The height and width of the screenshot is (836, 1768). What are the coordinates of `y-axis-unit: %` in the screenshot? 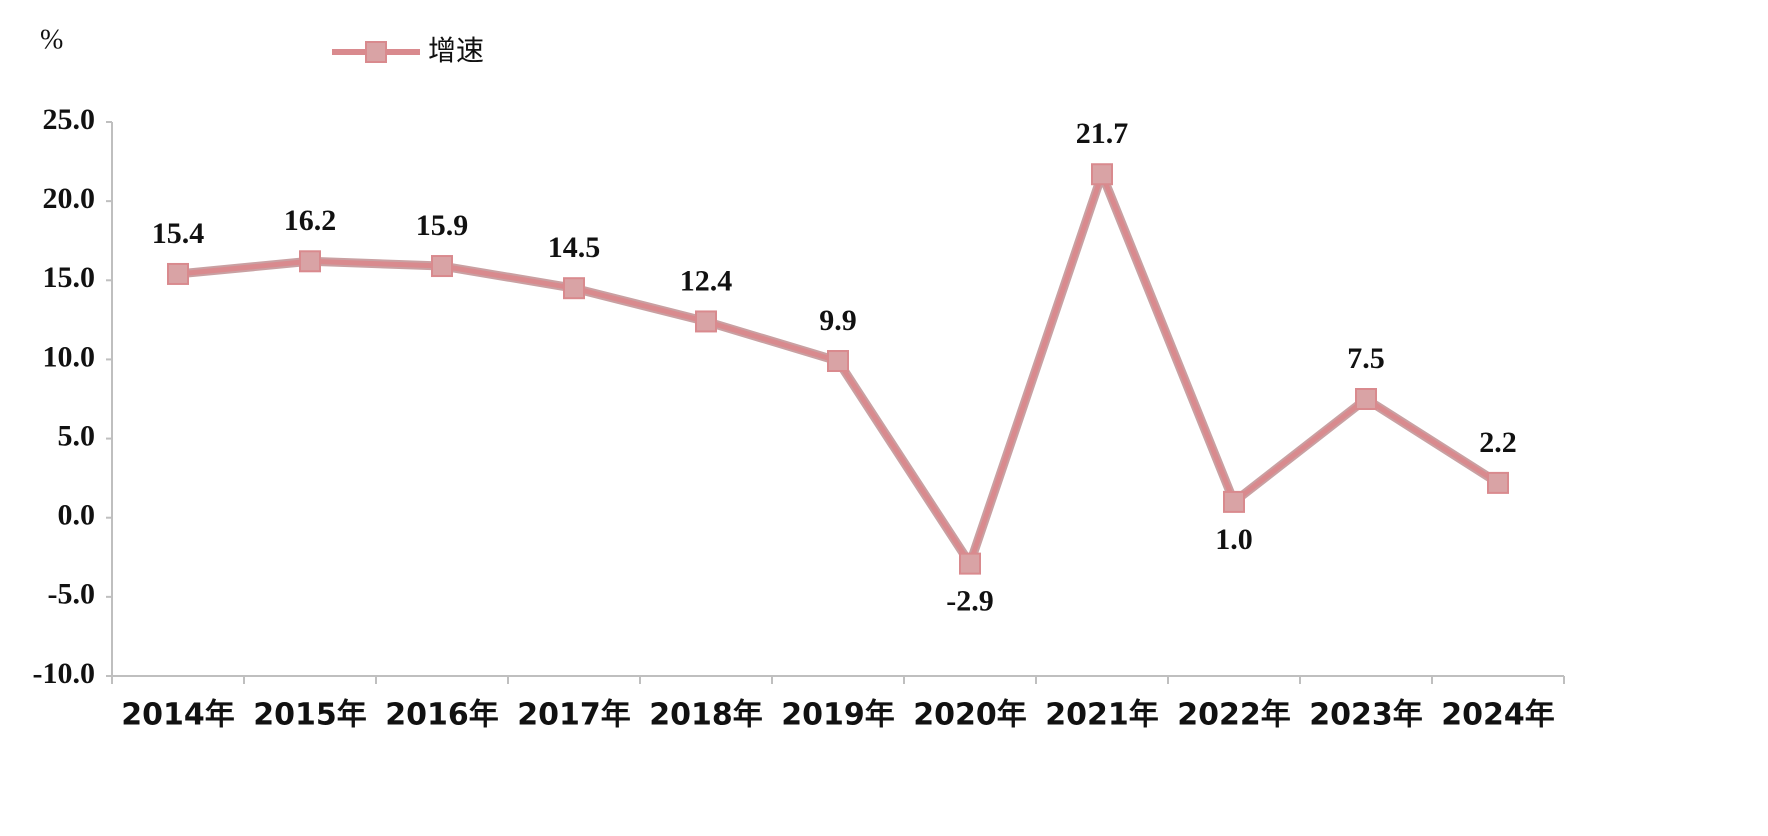 It's located at (51, 39).